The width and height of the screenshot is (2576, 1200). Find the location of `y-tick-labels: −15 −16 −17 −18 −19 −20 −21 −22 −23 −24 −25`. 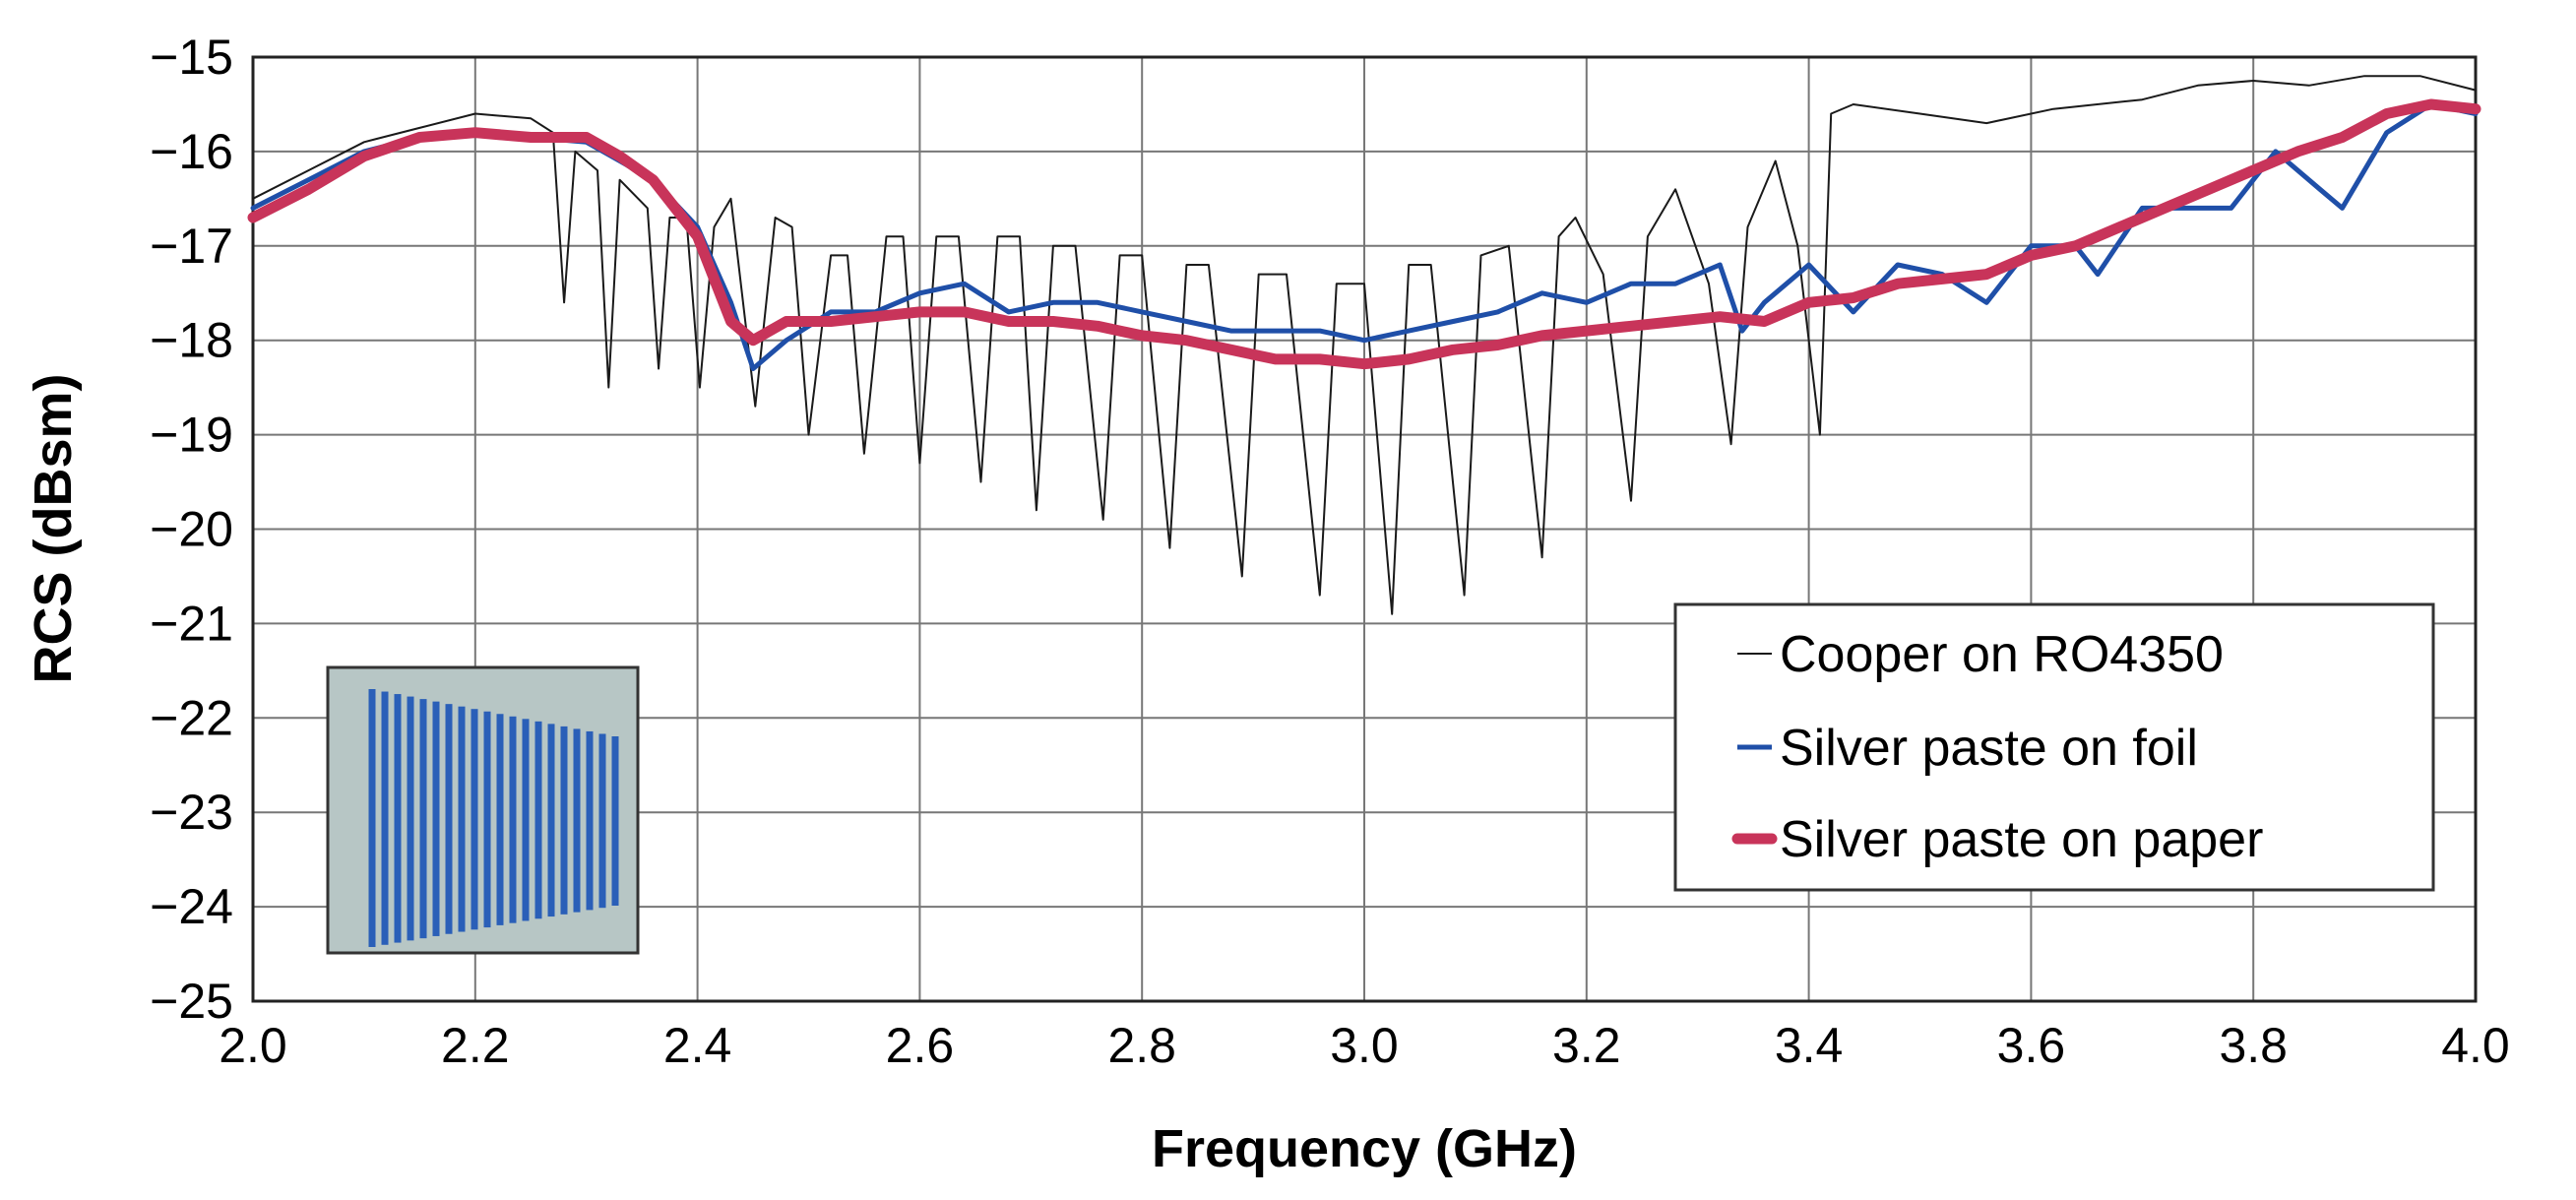

y-tick-labels: −15 −16 −17 −18 −19 −20 −21 −22 −23 −24 −25 is located at coordinates (191, 529).